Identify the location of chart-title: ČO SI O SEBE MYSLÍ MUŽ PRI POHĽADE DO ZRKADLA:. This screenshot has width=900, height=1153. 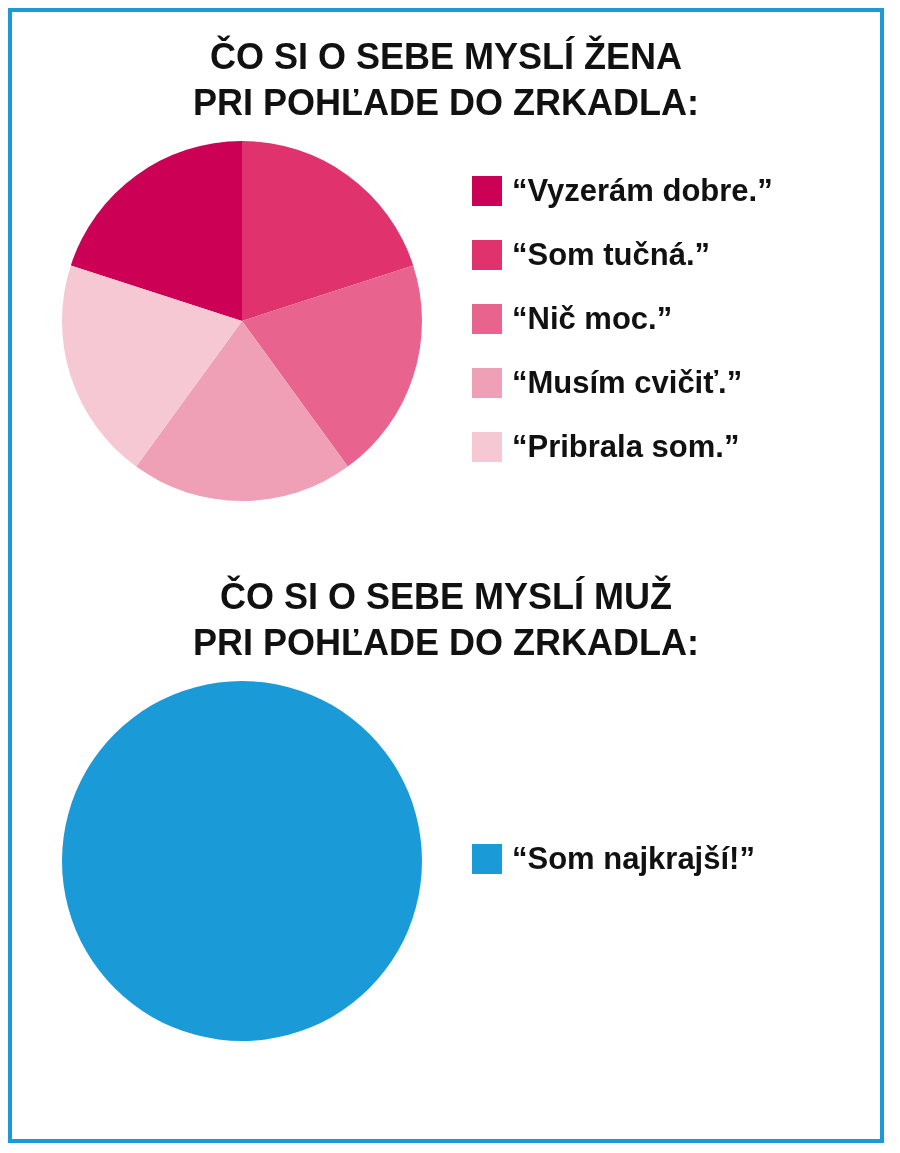
(446, 619).